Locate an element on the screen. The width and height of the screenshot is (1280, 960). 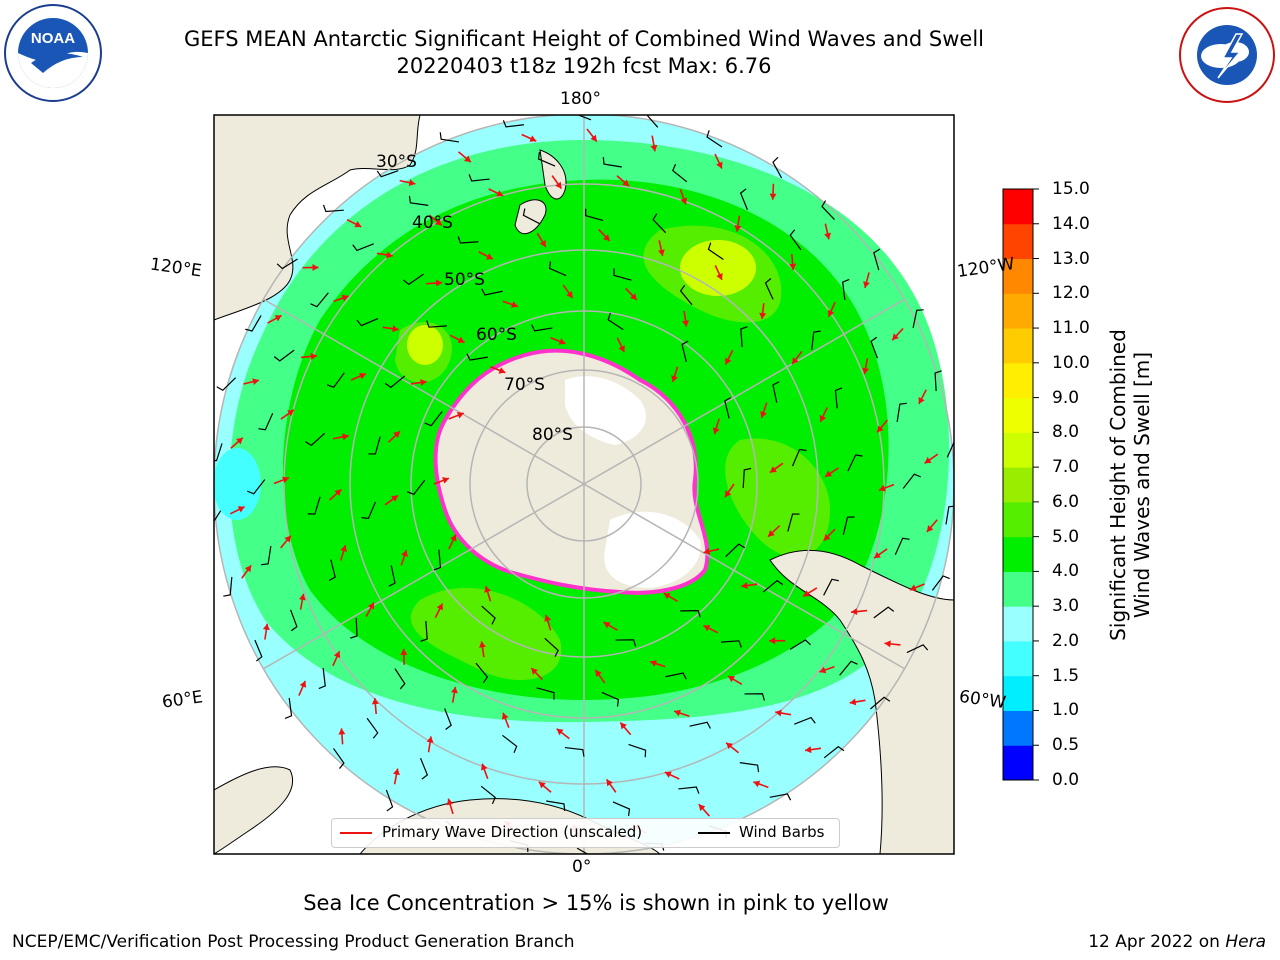
land-south-america is located at coordinates (861, 701).